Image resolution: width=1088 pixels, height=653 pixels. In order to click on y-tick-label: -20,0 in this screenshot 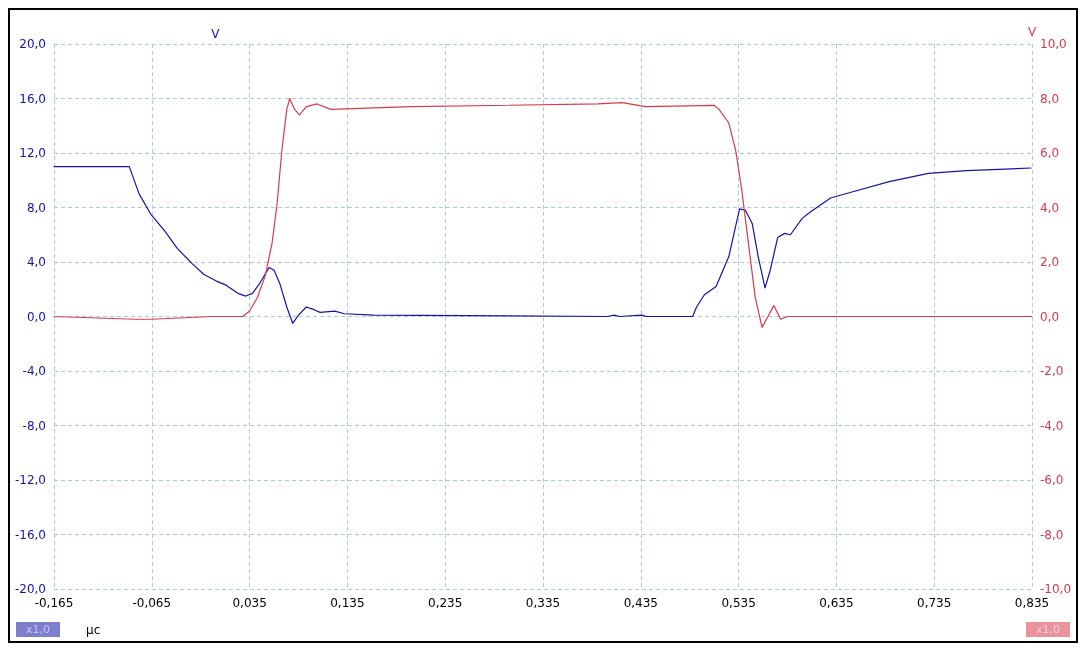, I will do `click(30, 589)`.